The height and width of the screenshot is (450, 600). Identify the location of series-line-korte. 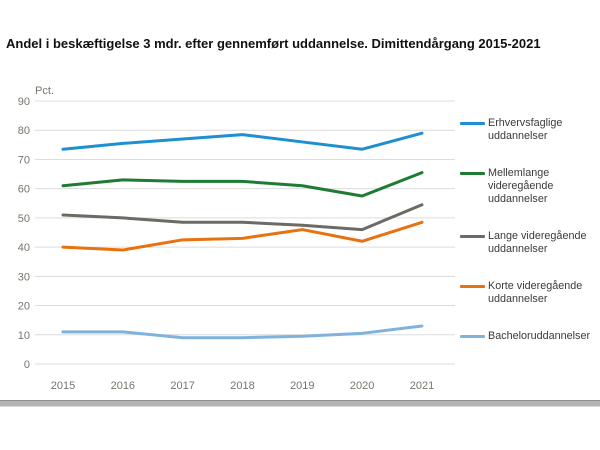
(242, 236).